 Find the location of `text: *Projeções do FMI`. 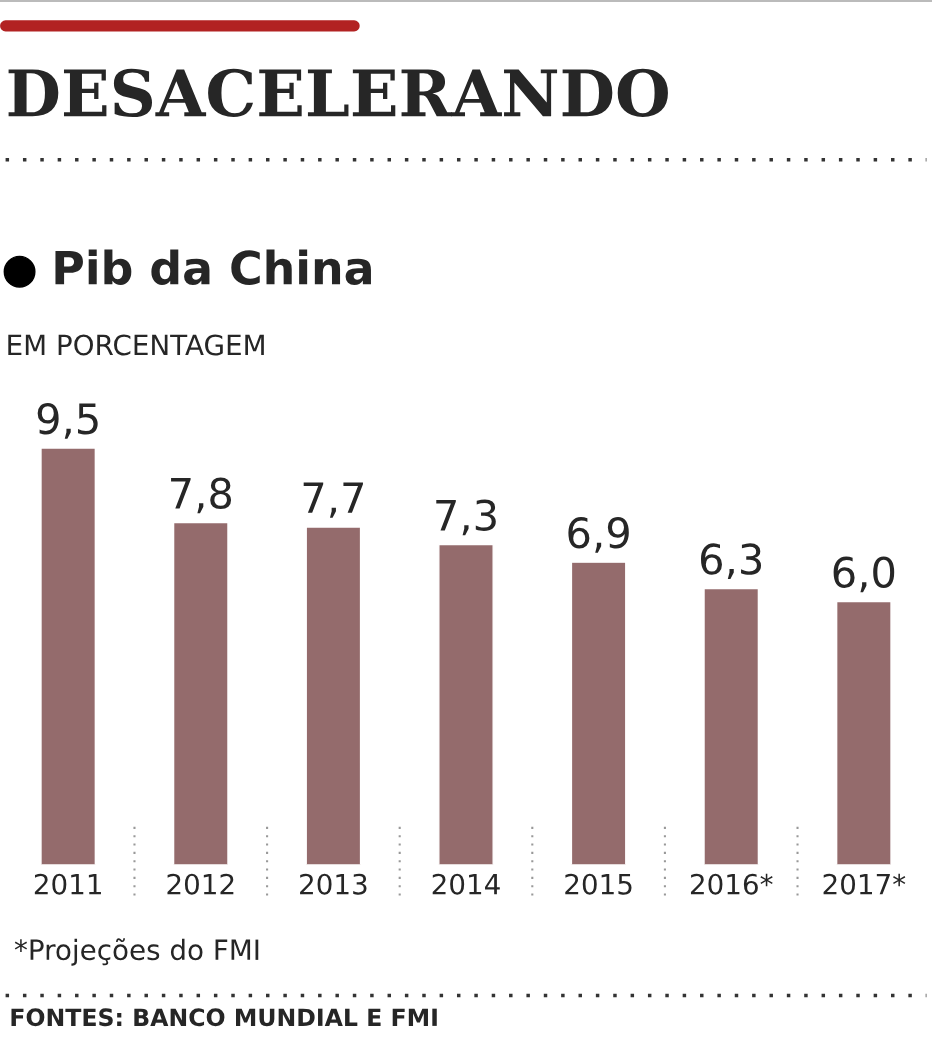

text: *Projeções do FMI is located at coordinates (136, 952).